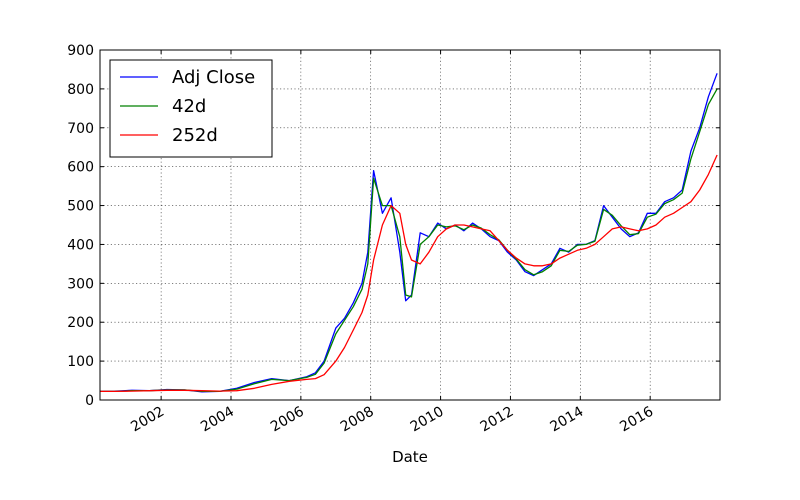  Describe the element at coordinates (213, 77) in the screenshot. I see `legend-label: Adj Close` at that location.